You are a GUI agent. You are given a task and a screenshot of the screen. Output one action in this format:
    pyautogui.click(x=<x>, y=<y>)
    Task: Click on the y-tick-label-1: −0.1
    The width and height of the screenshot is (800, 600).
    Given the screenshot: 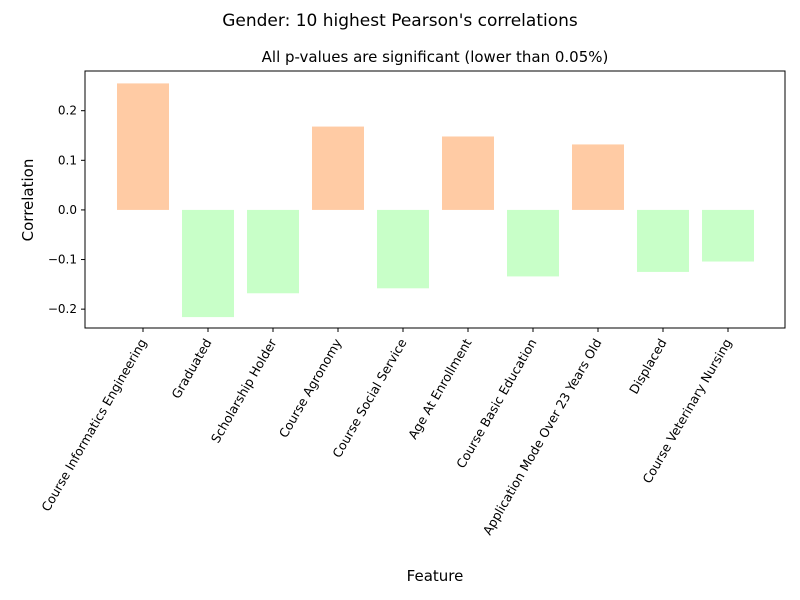 What is the action you would take?
    pyautogui.click(x=62, y=260)
    